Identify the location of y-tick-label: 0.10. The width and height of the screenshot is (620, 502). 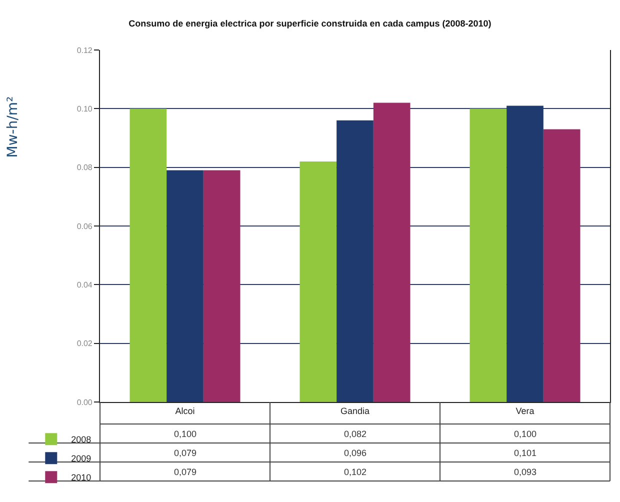
(84, 109).